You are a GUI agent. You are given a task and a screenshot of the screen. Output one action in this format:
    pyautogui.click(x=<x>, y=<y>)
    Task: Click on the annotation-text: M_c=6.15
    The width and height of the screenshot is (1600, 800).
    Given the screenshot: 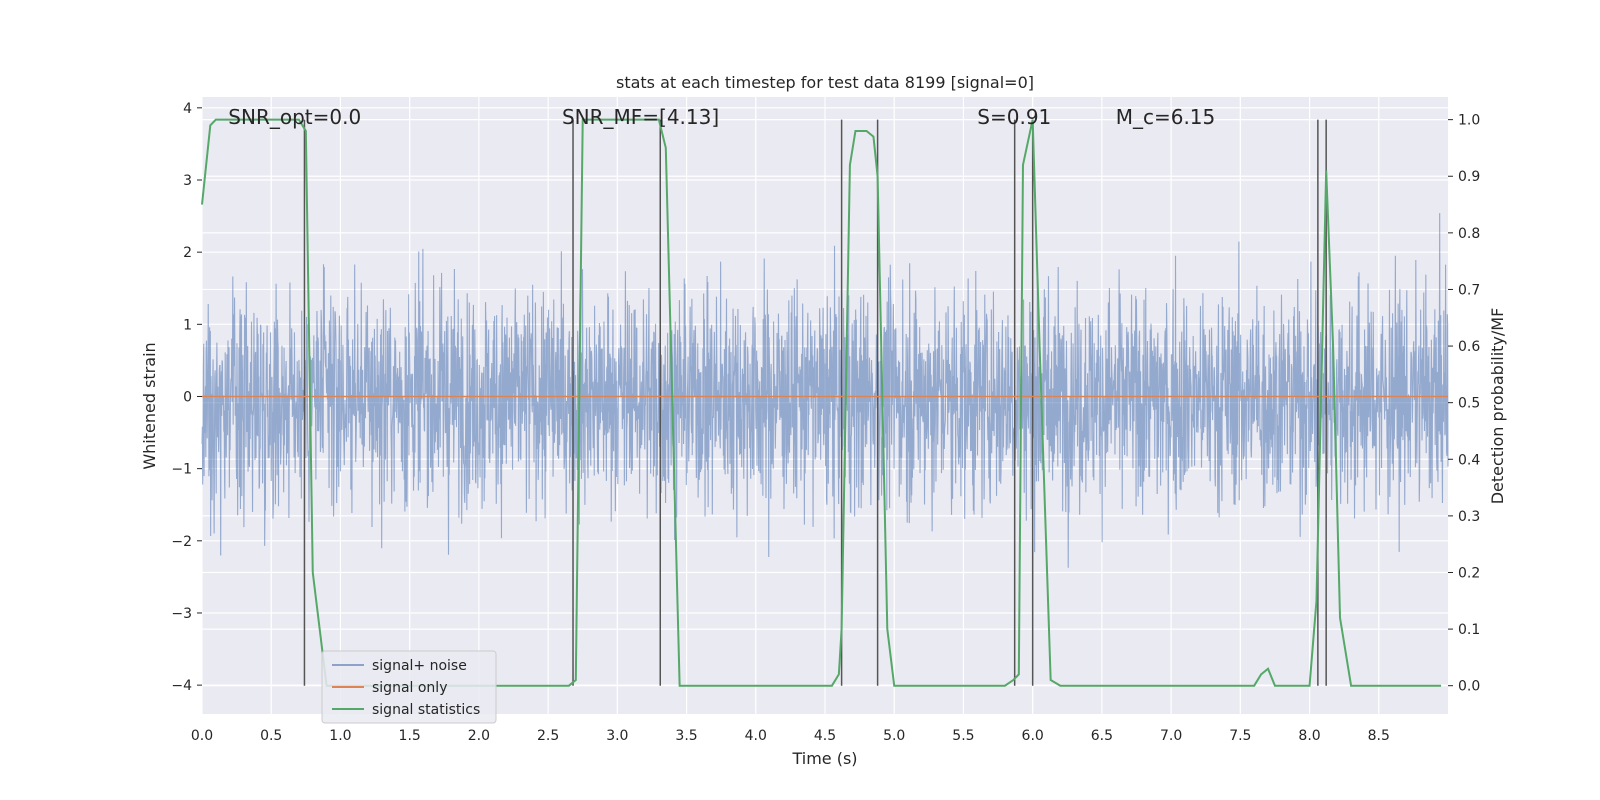 What is the action you would take?
    pyautogui.click(x=1166, y=117)
    